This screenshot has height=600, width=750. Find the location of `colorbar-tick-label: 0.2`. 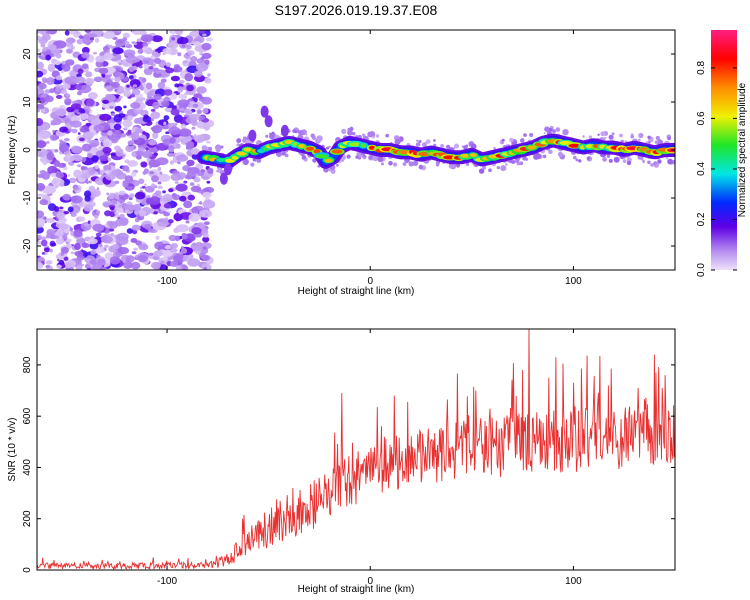

colorbar-tick-label: 0.2 is located at coordinates (701, 219).